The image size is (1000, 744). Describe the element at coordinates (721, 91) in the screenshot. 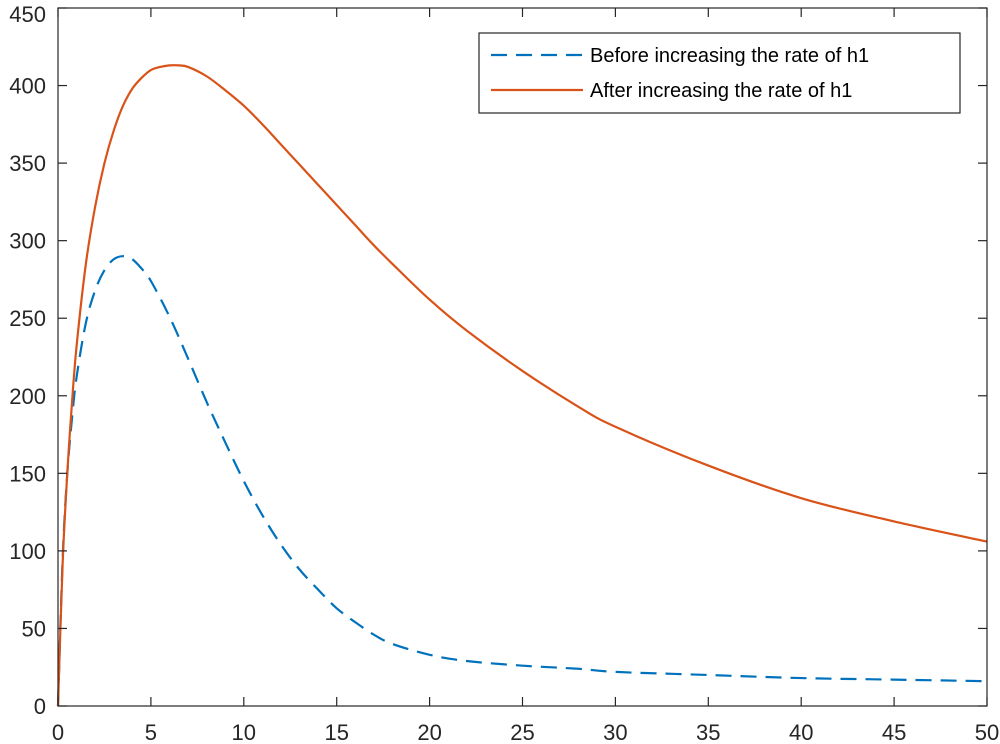

I see `legend-label-2: After increasing the rate of h1` at that location.